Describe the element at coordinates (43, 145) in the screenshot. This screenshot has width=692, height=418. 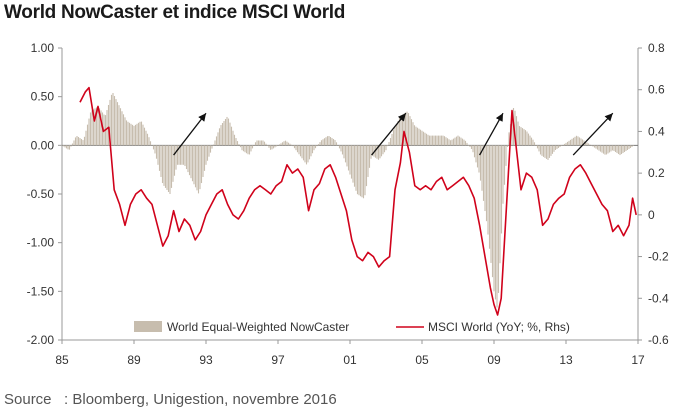
I see `left-tick-label: 0.00` at that location.